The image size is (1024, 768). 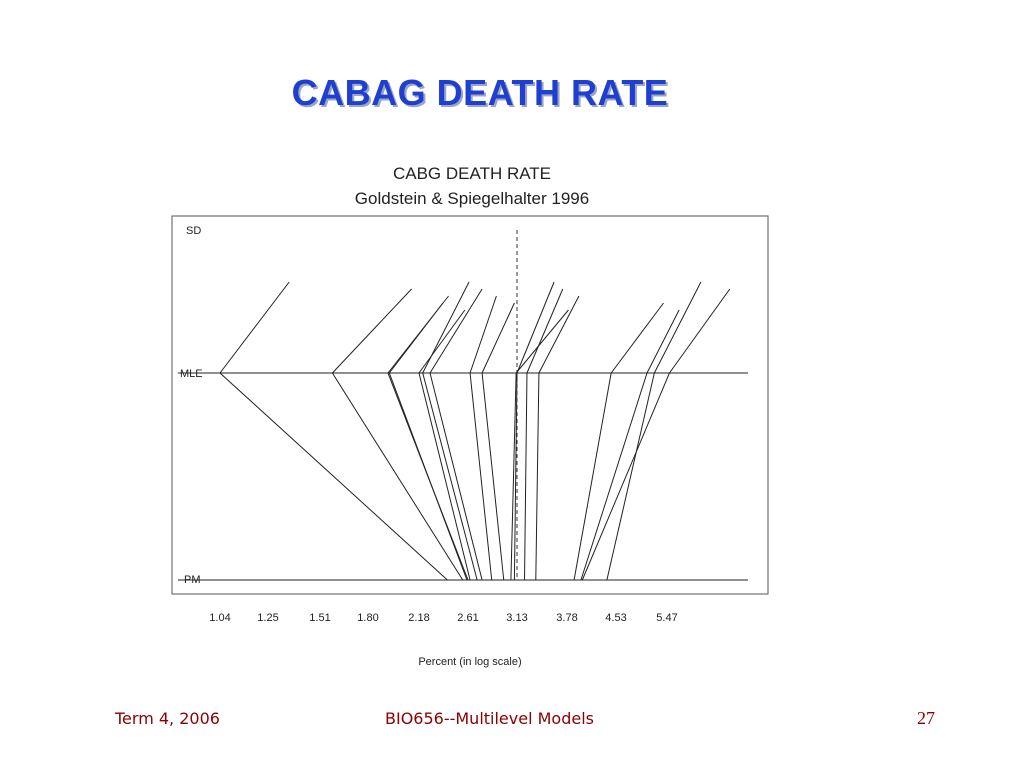 What do you see at coordinates (367, 618) in the screenshot?
I see `x-tick-label: 1.80` at bounding box center [367, 618].